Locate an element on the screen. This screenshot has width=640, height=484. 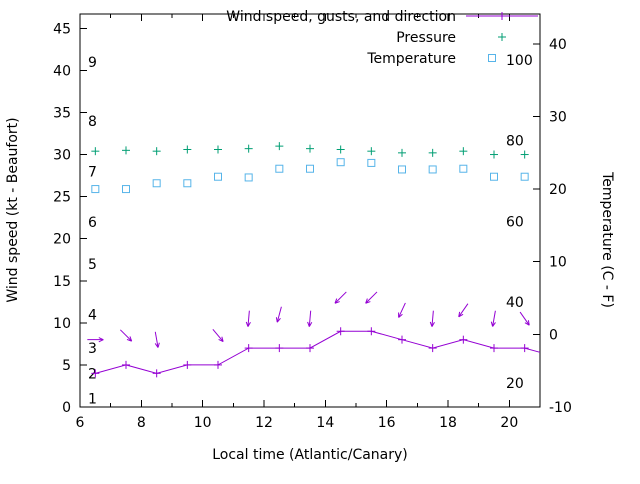
y-axis-title-right: Temperature (C - F) is located at coordinates (607, 239).